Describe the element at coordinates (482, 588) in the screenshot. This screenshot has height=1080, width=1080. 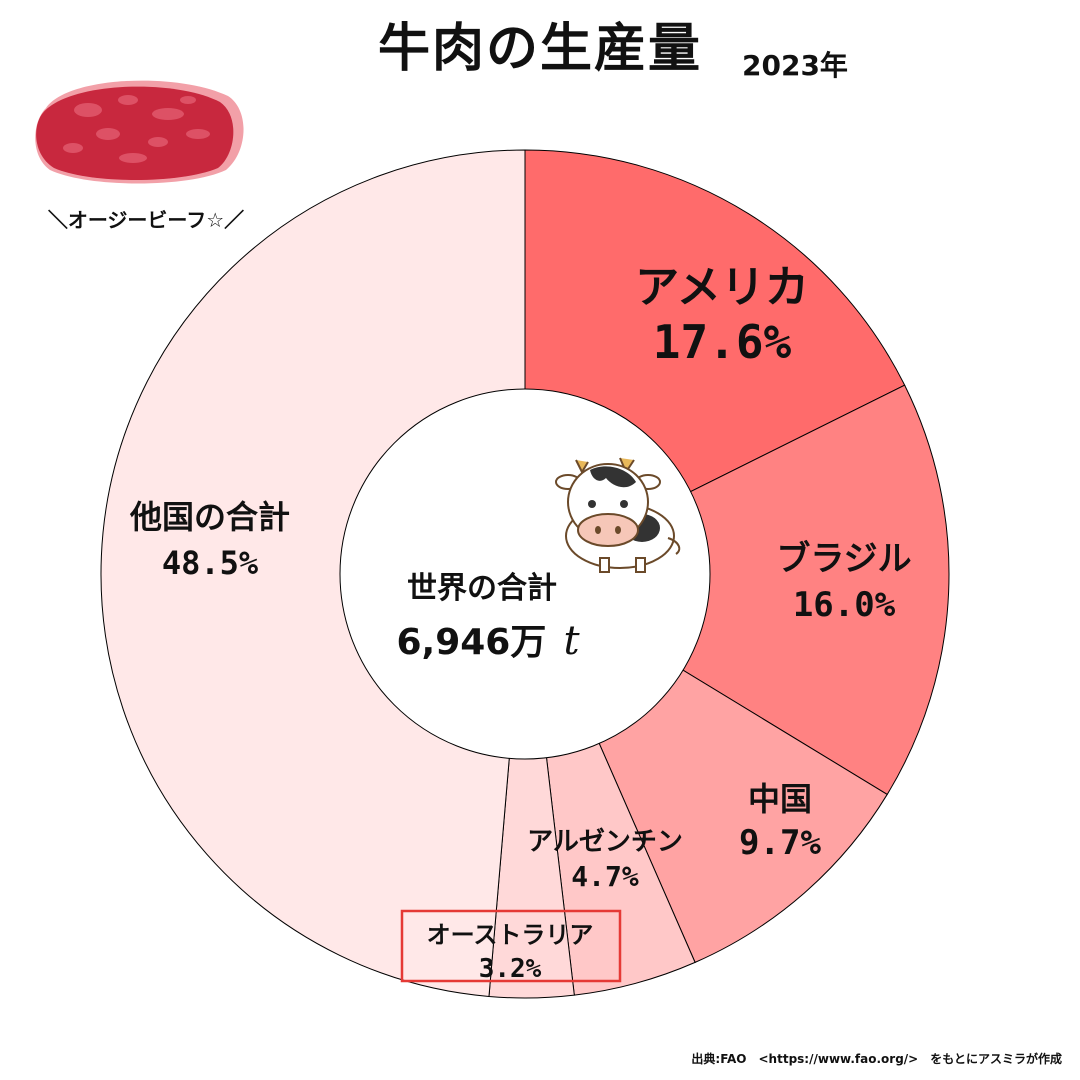
I see `center-label: 世界の合計` at that location.